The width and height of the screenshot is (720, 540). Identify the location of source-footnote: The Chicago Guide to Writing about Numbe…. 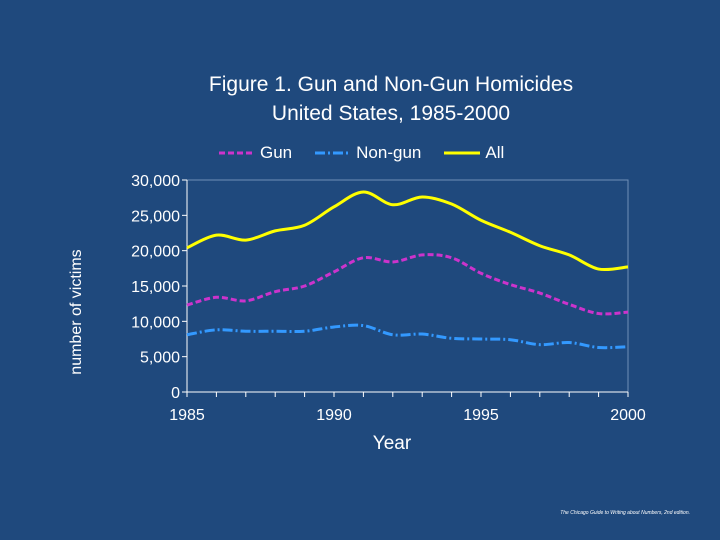
(625, 513).